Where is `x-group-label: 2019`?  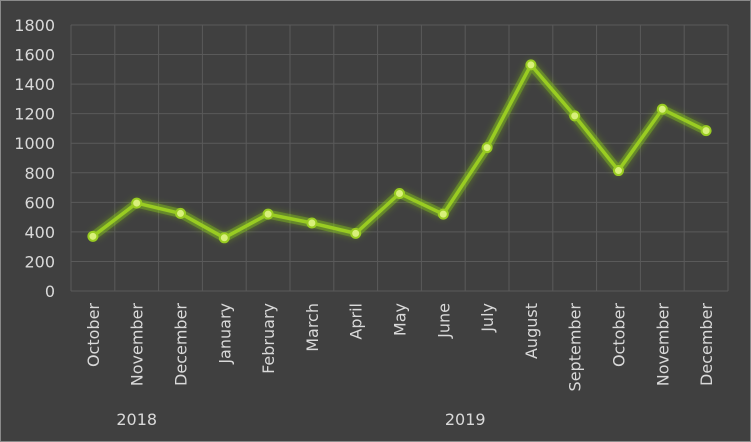 x-group-label: 2019 is located at coordinates (465, 419).